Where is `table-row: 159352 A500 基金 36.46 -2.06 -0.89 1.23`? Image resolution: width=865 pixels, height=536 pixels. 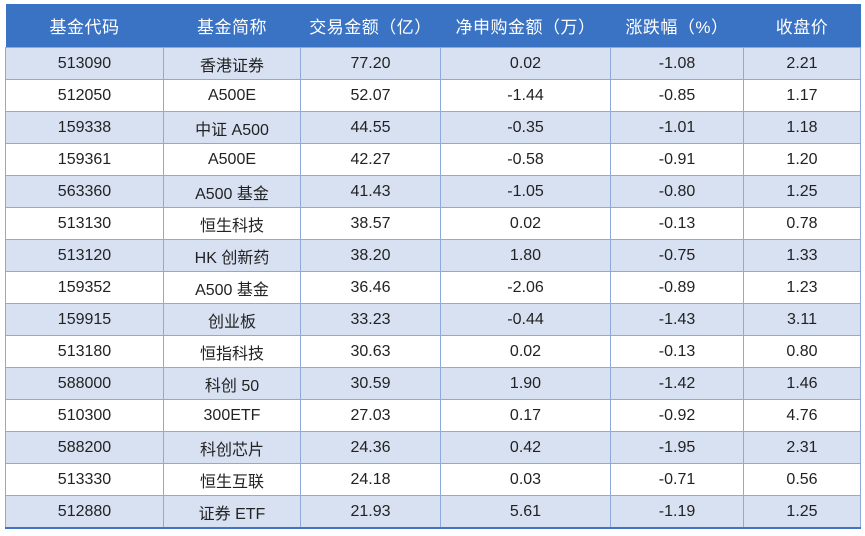
table-row: 159352 A500 基金 36.46 -2.06 -0.89 1.23 is located at coordinates (433, 287).